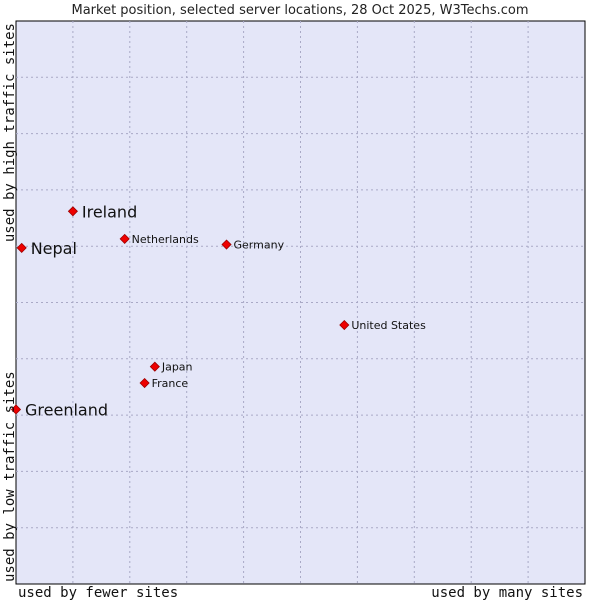  I want to click on point-marker-nepal, so click(21, 247).